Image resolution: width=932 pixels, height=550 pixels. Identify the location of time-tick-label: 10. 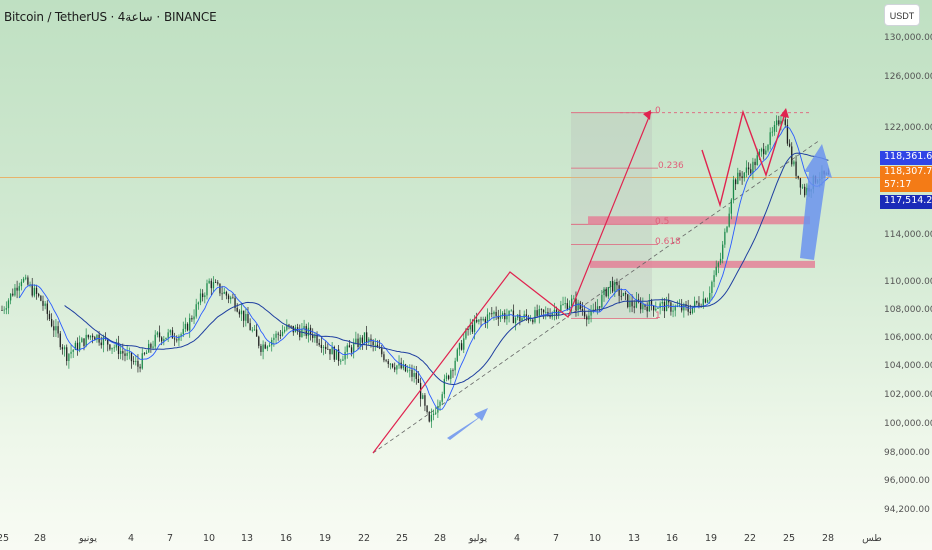
(209, 538).